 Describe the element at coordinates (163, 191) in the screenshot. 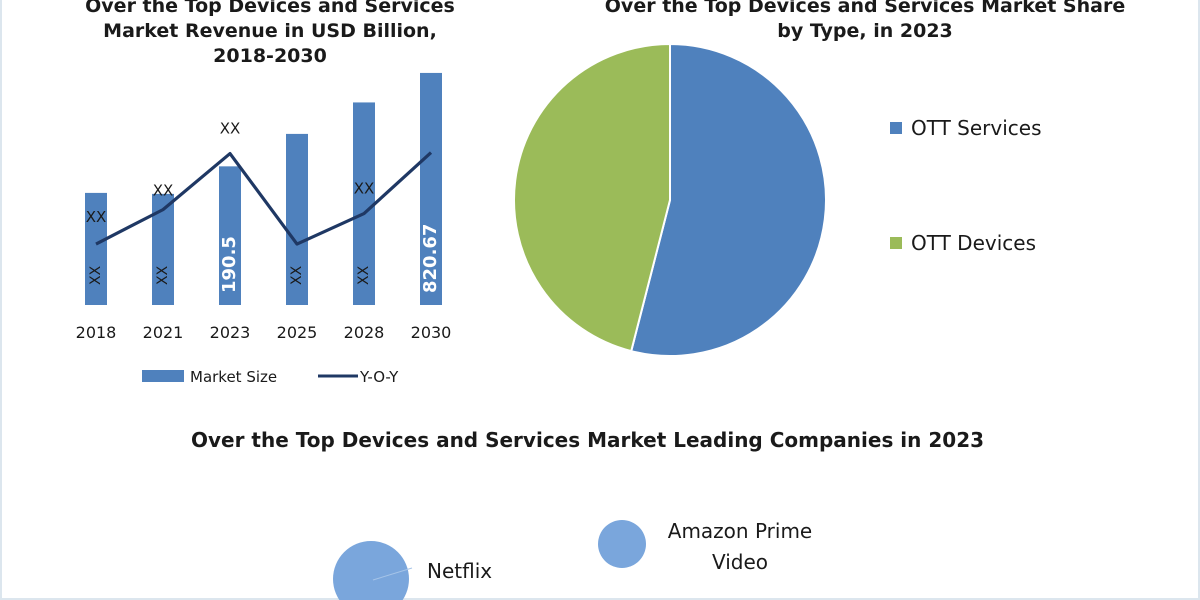

I see `yoy-data-label-2021: XX` at that location.